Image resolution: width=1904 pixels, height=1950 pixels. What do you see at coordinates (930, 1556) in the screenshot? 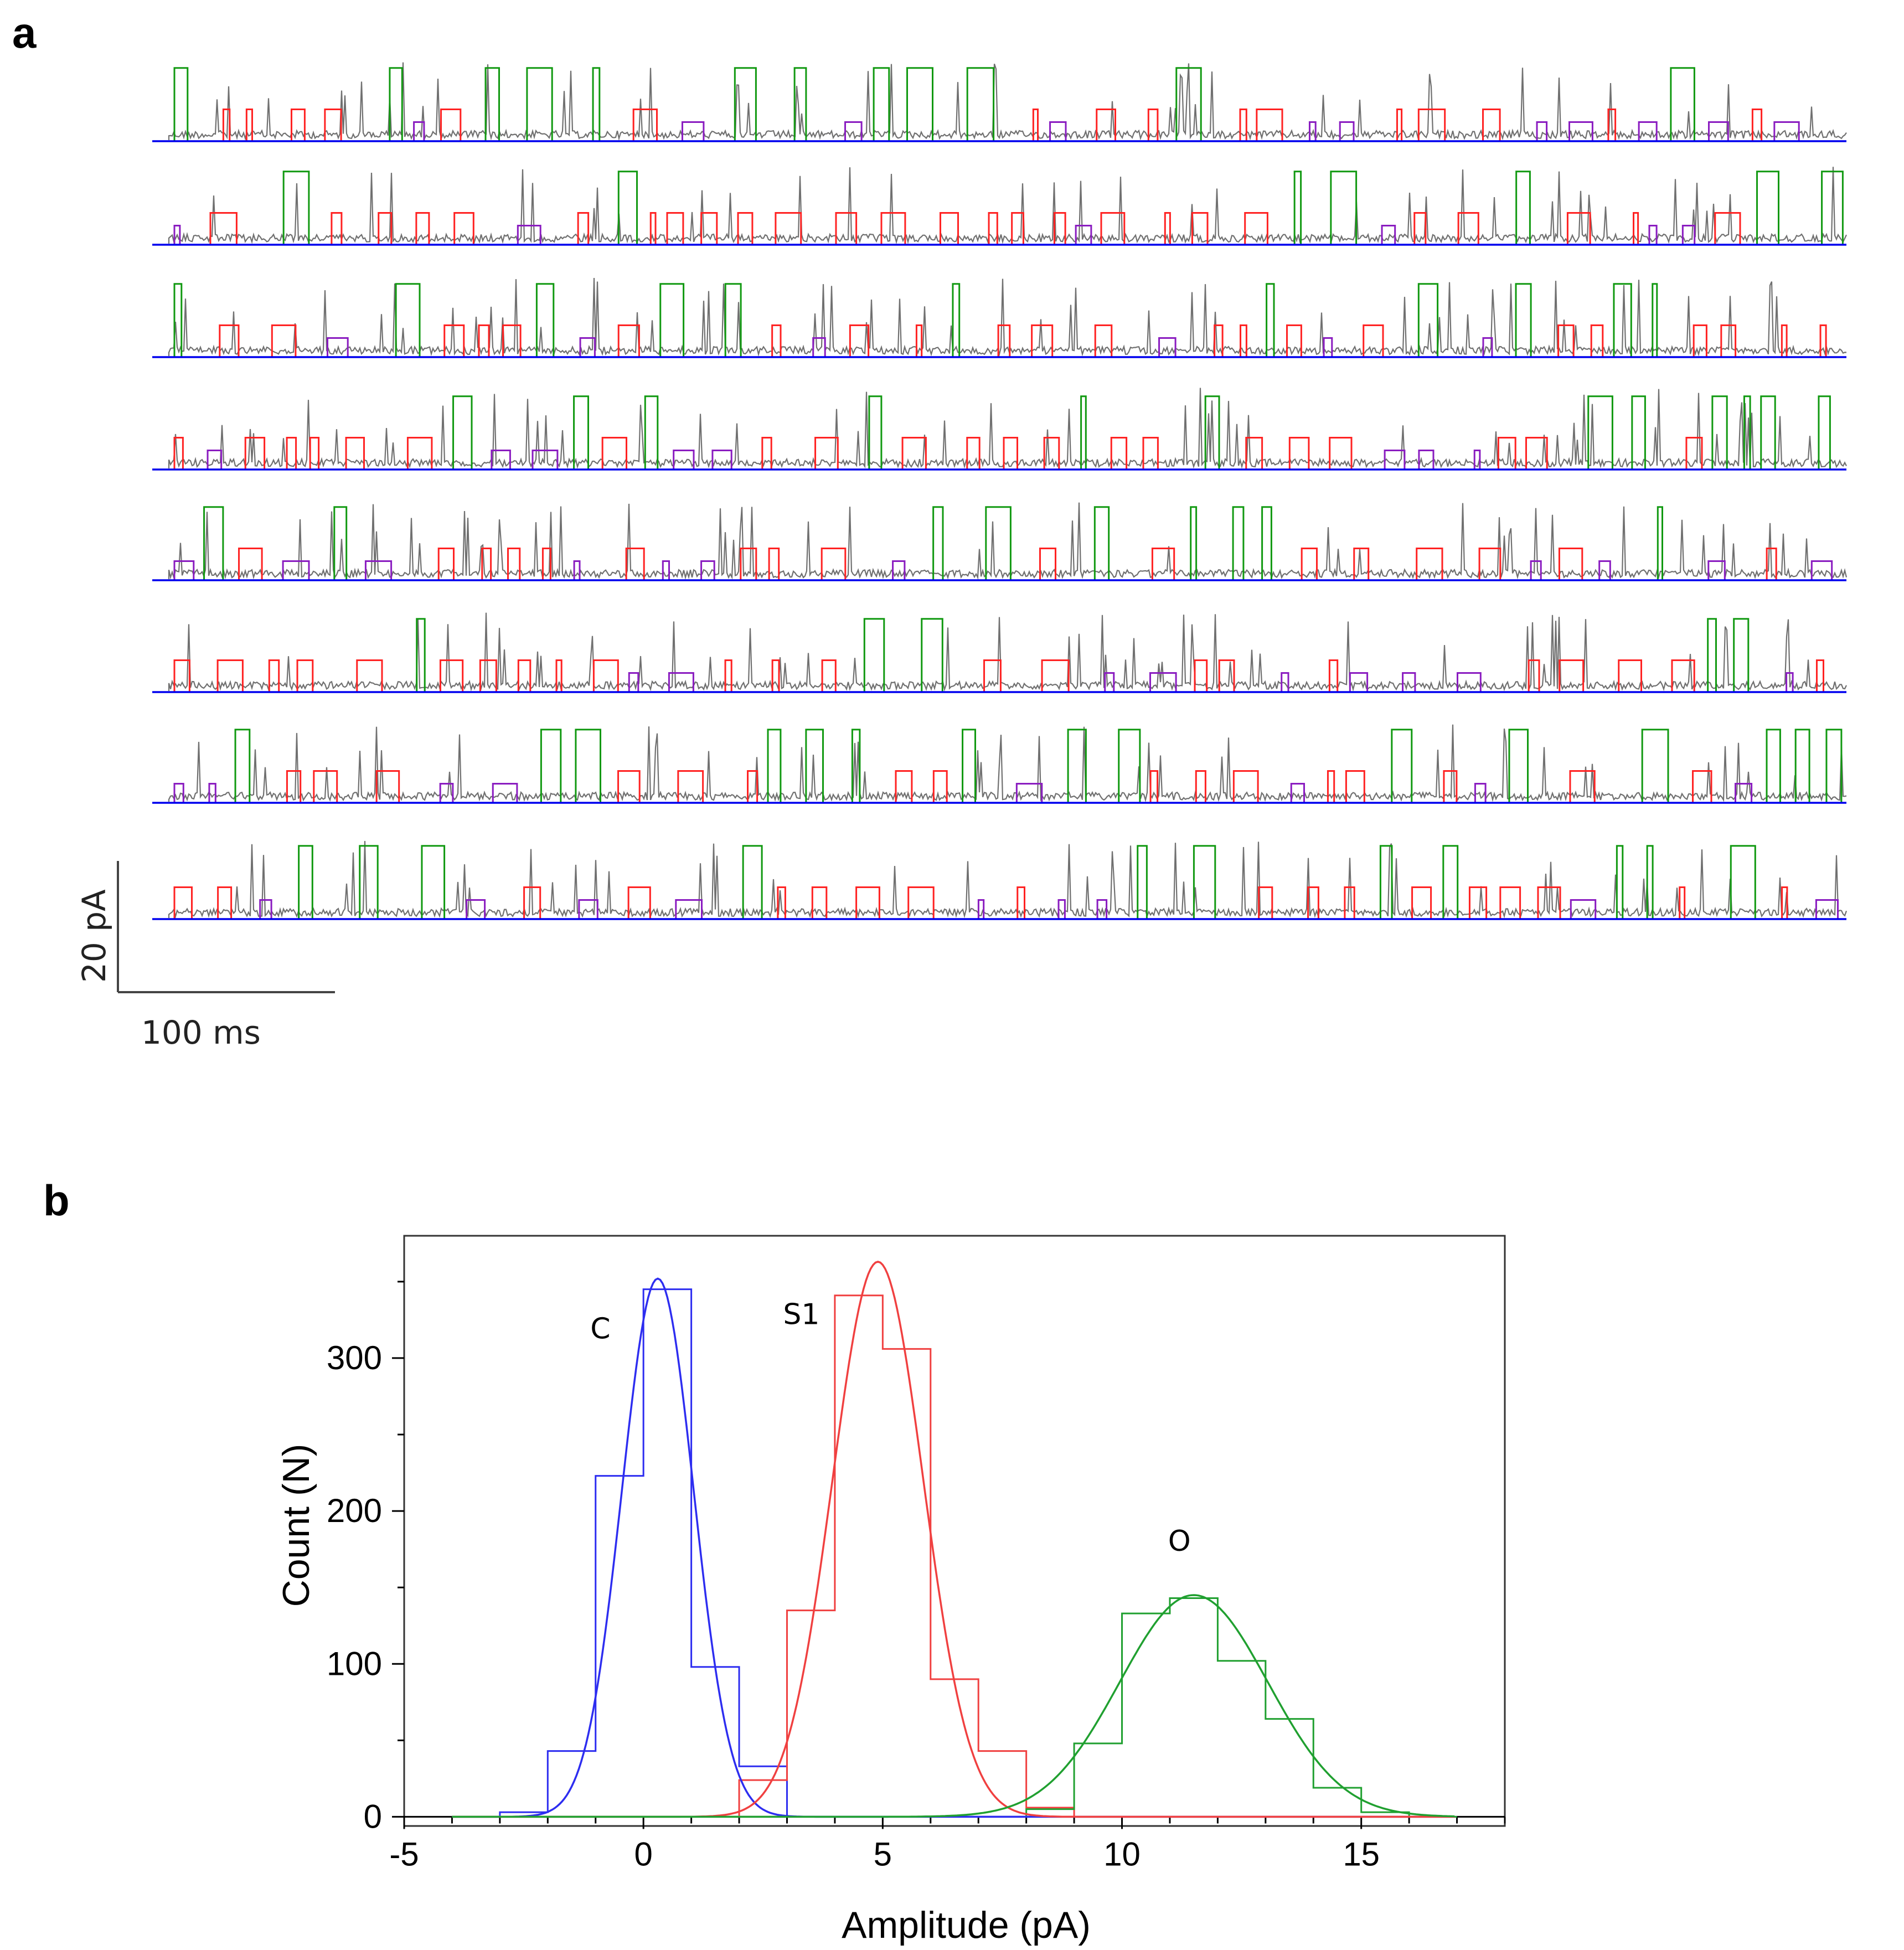
I see `histogram-s1` at bounding box center [930, 1556].